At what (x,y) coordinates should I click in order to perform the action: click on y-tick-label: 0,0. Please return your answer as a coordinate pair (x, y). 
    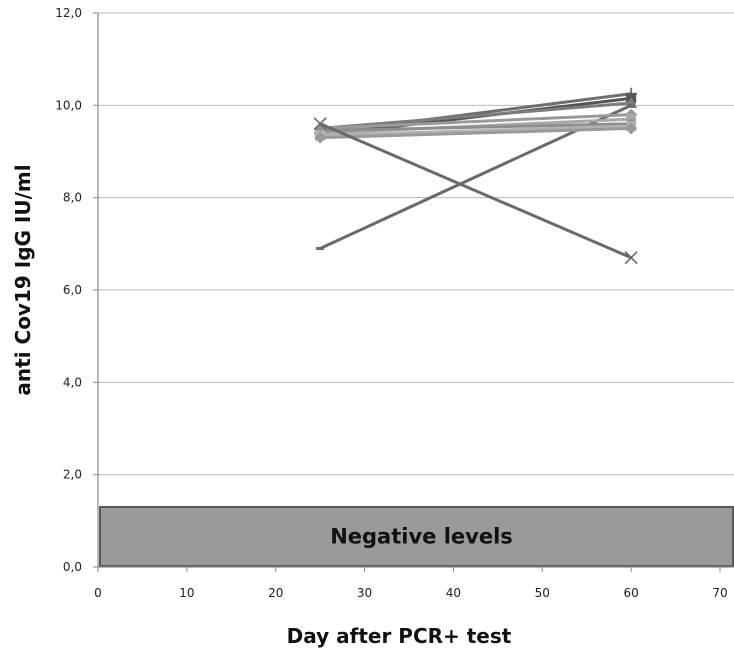
    Looking at the image, I should click on (72, 567).